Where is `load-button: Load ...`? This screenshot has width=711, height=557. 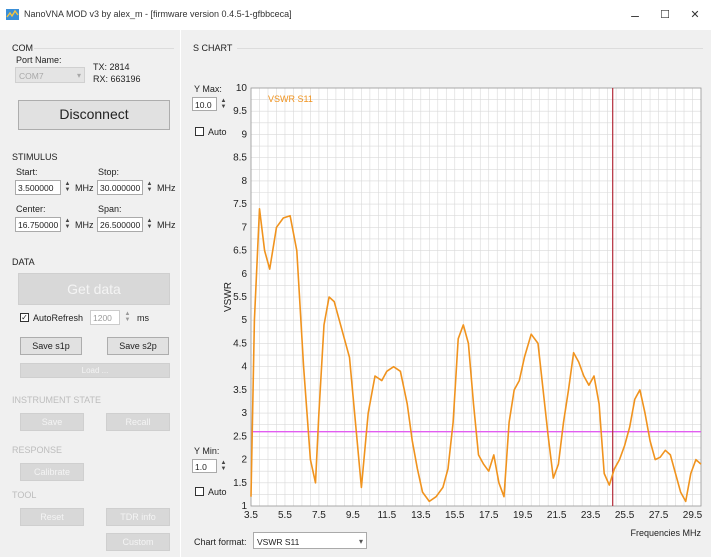
load-button: Load ... is located at coordinates (95, 370).